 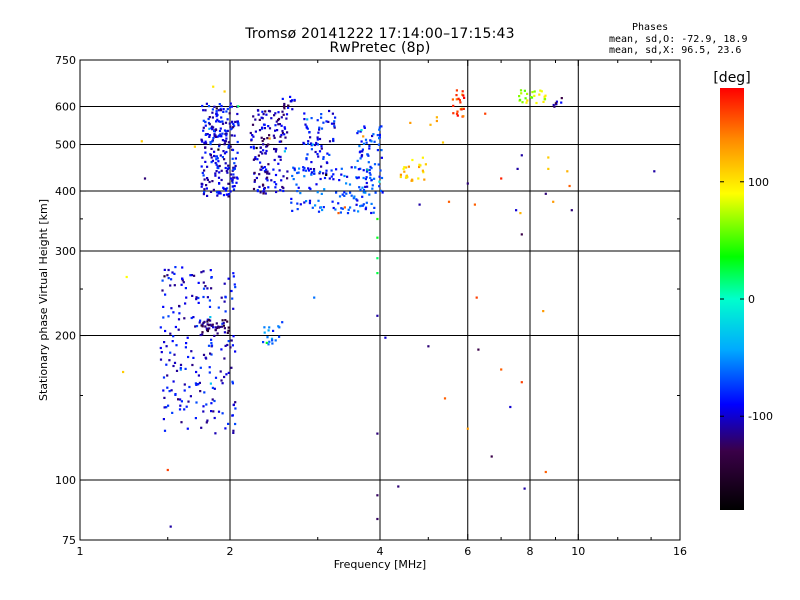 What do you see at coordinates (760, 416) in the screenshot?
I see `colorbar-tick-label: -100` at bounding box center [760, 416].